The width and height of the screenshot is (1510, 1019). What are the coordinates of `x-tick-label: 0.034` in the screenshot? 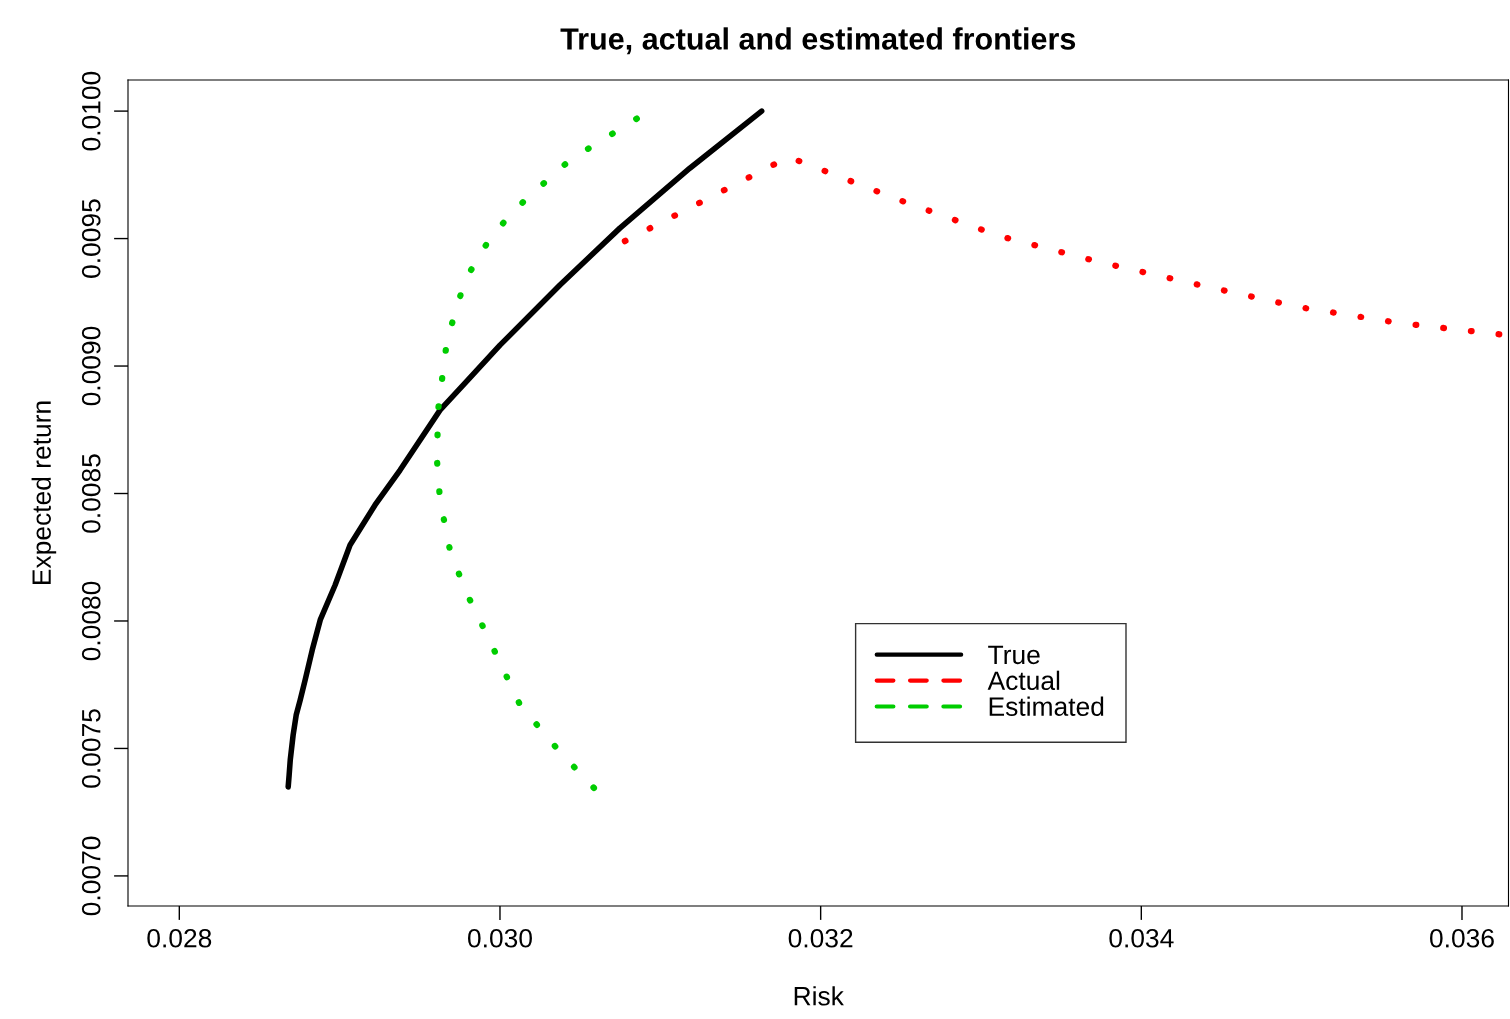 It's located at (1141, 938).